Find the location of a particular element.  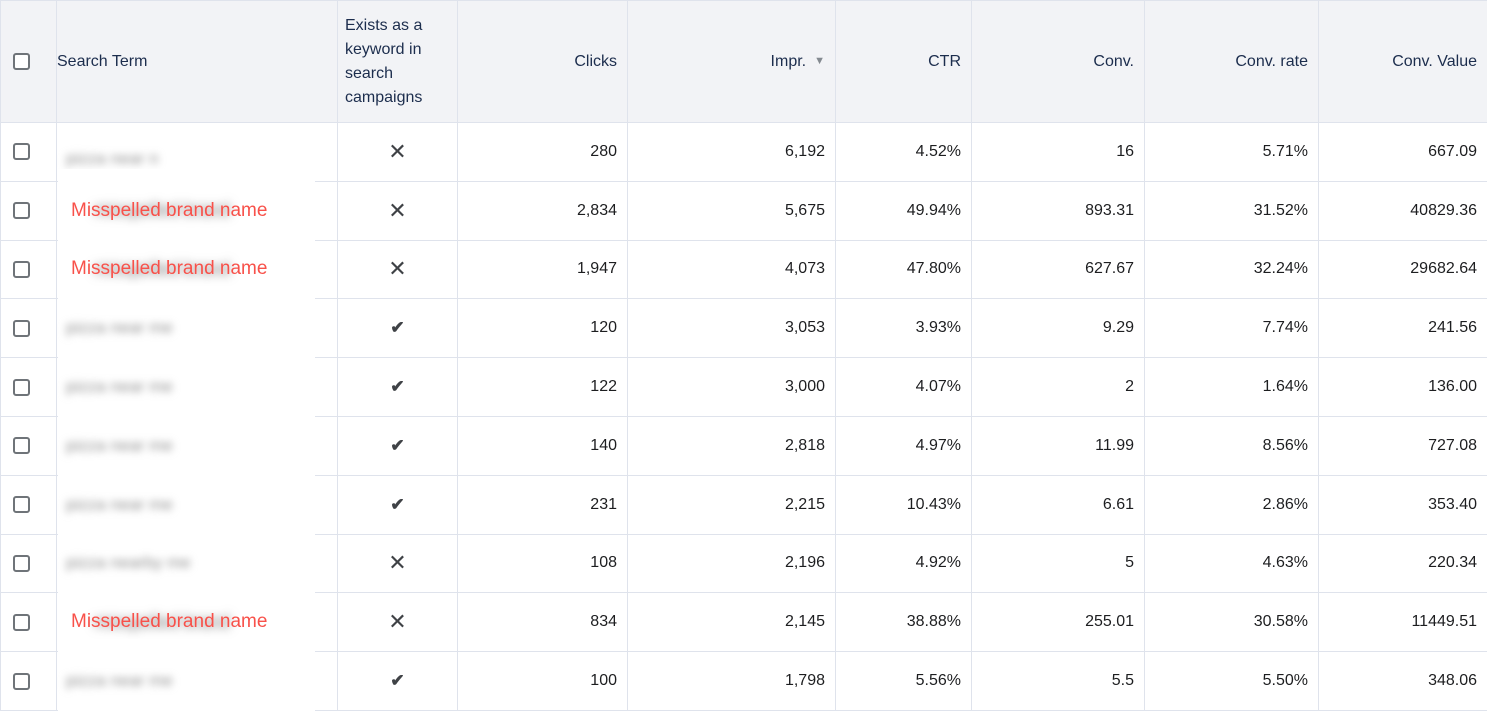

conv-cell: 255.01 is located at coordinates (1058, 623).